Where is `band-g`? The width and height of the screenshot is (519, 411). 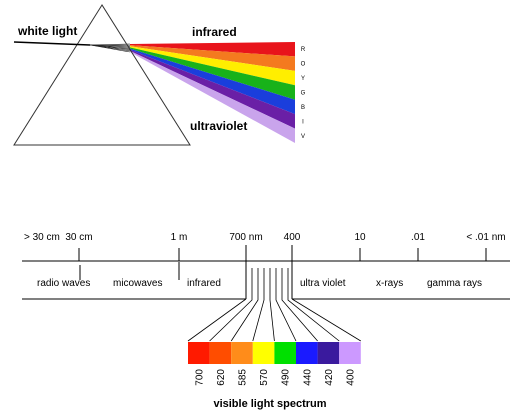
band-g is located at coordinates (212, 73).